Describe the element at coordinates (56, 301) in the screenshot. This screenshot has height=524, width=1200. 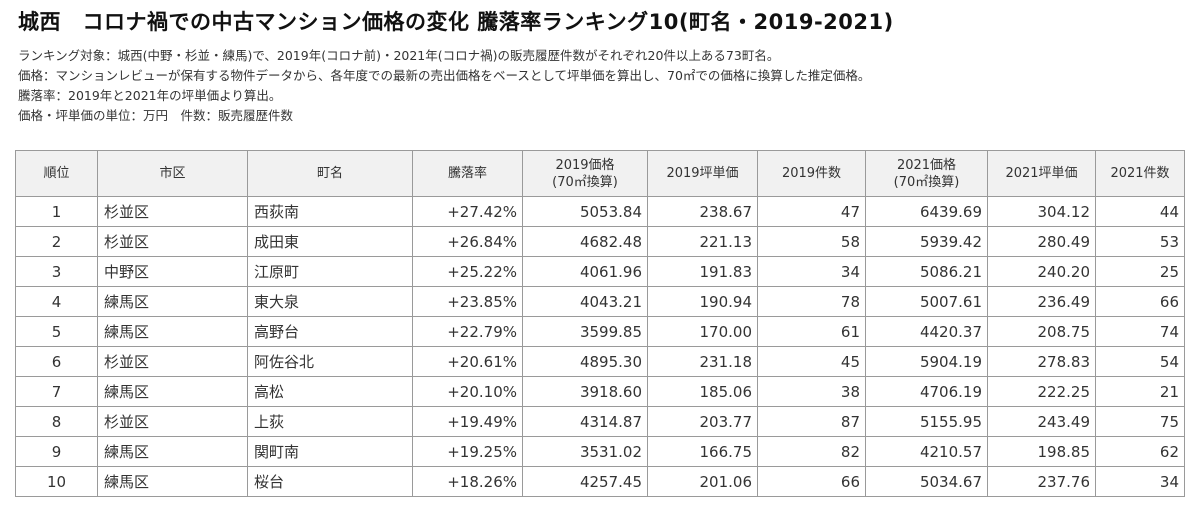
I see `cell-rank: 4` at that location.